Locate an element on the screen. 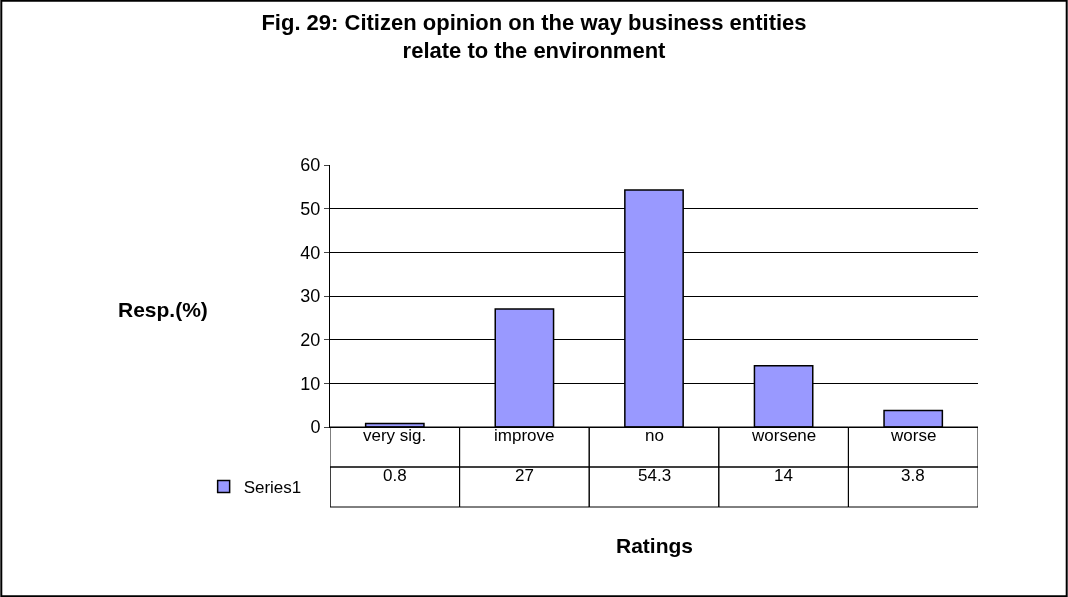 The width and height of the screenshot is (1068, 597). x-tick-label: very sig. is located at coordinates (395, 435).